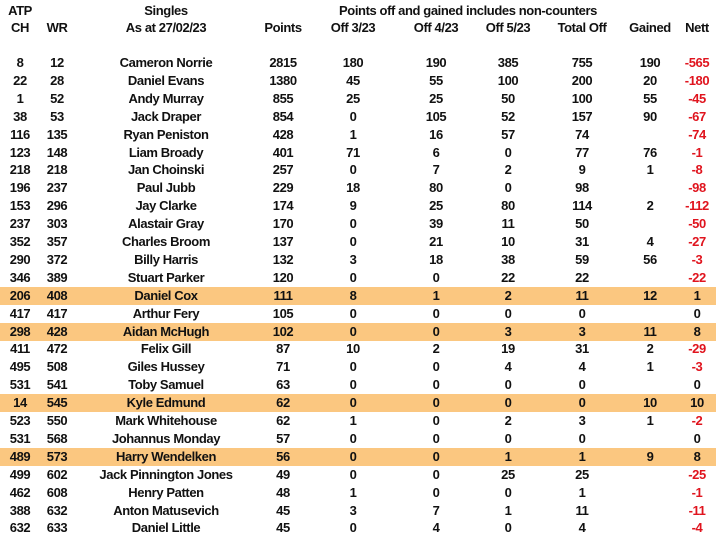 This screenshot has height=546, width=716. I want to click on cell-name: Daniel Cox, so click(166, 295).